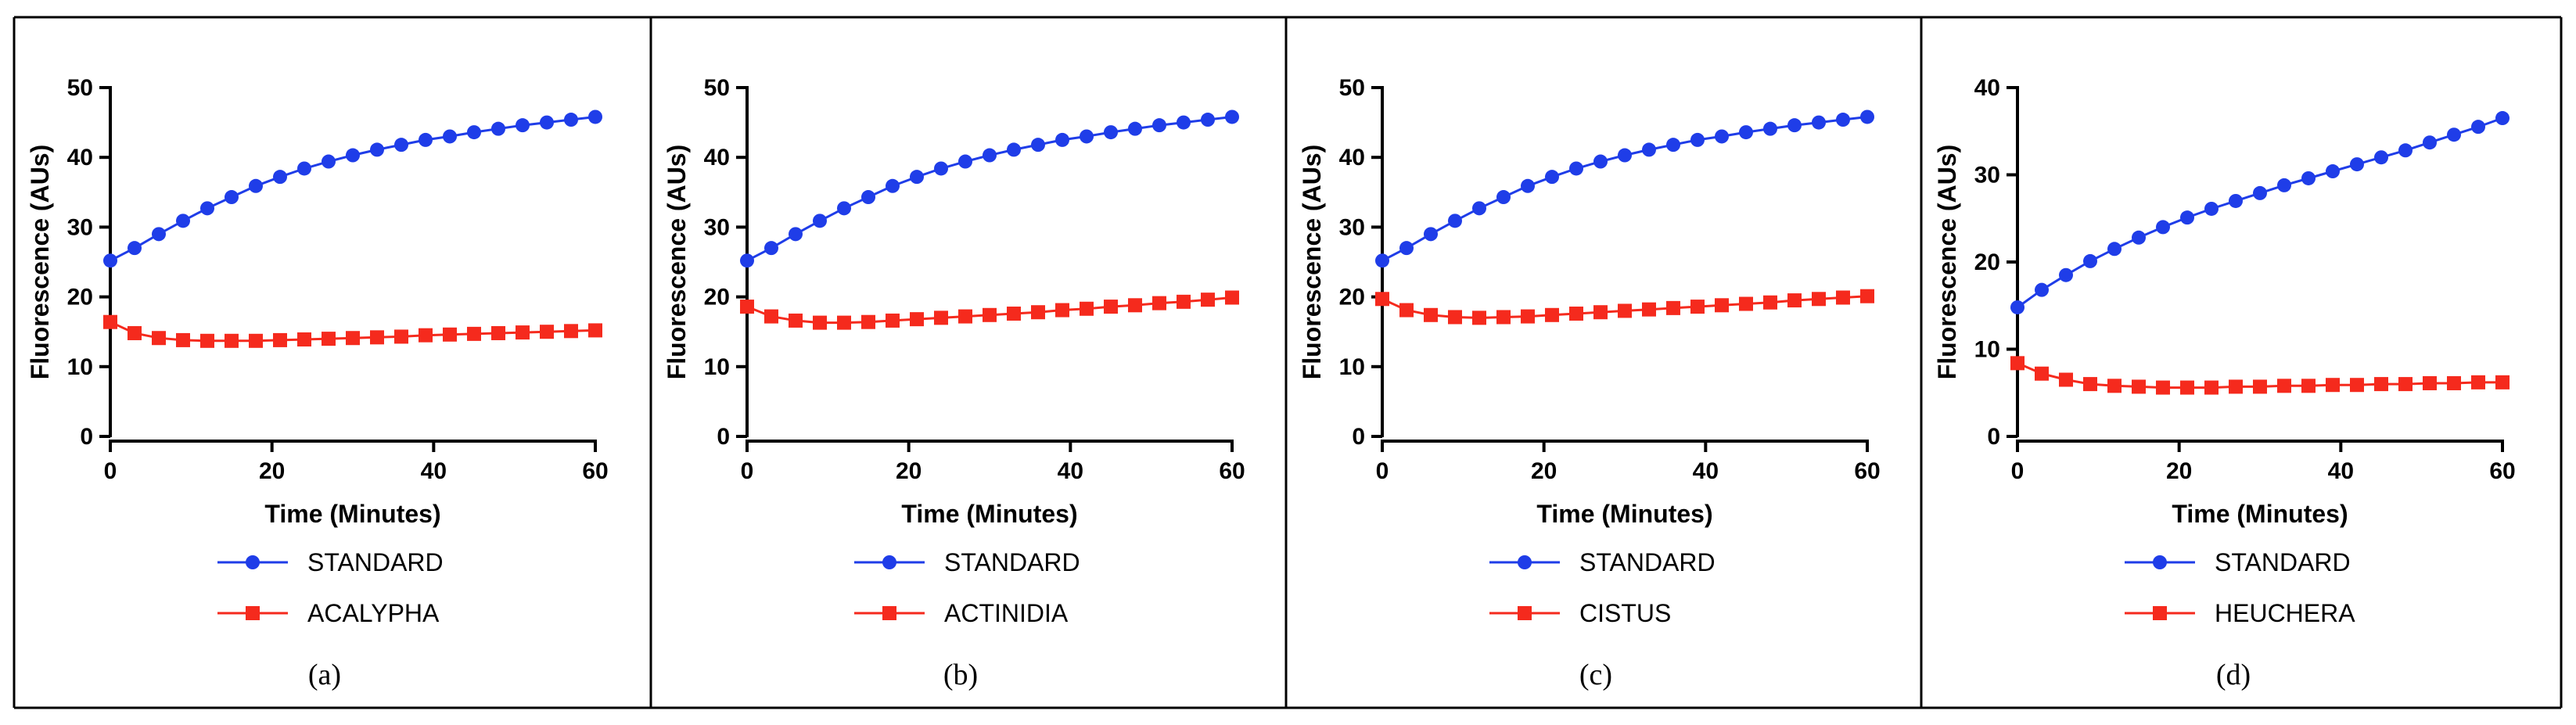  What do you see at coordinates (717, 157) in the screenshot?
I see `y-tick-label: 40` at bounding box center [717, 157].